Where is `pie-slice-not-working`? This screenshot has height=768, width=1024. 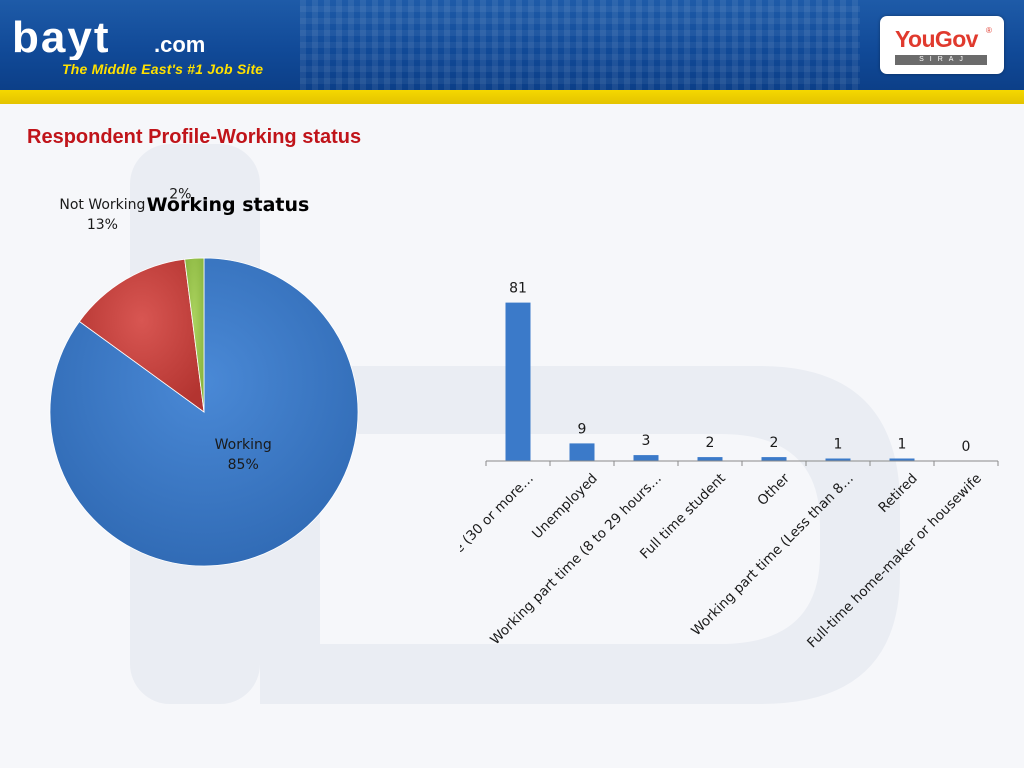
pie-slice-not-working is located at coordinates (141, 335).